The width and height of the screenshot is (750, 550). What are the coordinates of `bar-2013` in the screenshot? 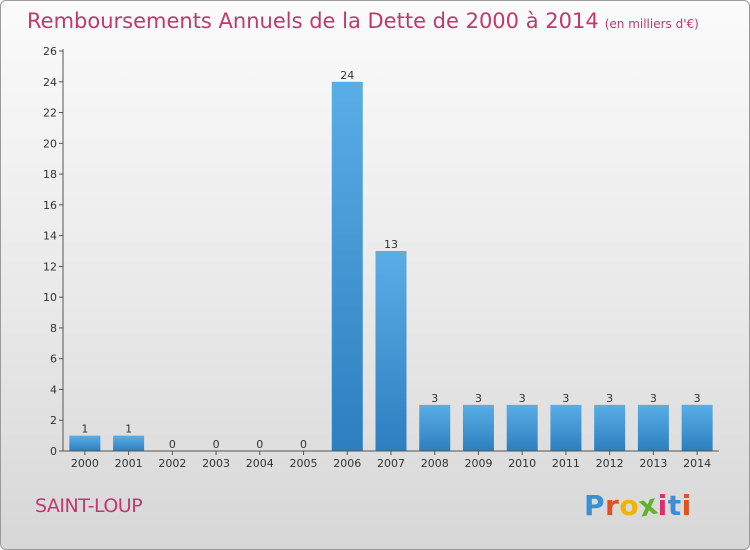 It's located at (653, 427).